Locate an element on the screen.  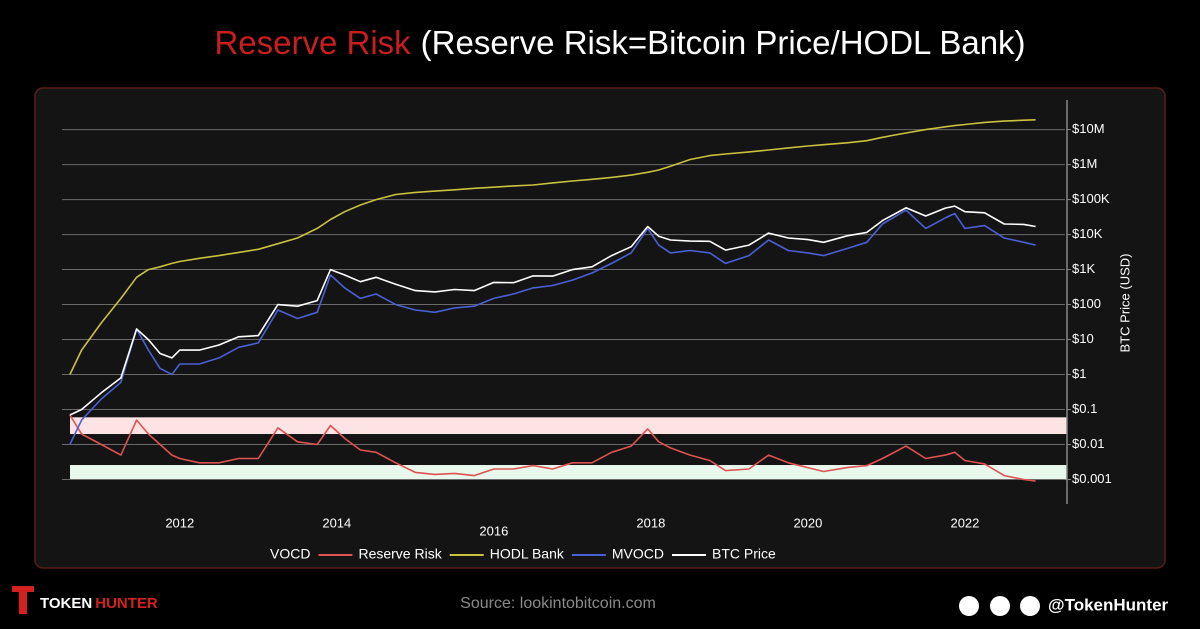
y-tick-label: $1M is located at coordinates (1084, 163).